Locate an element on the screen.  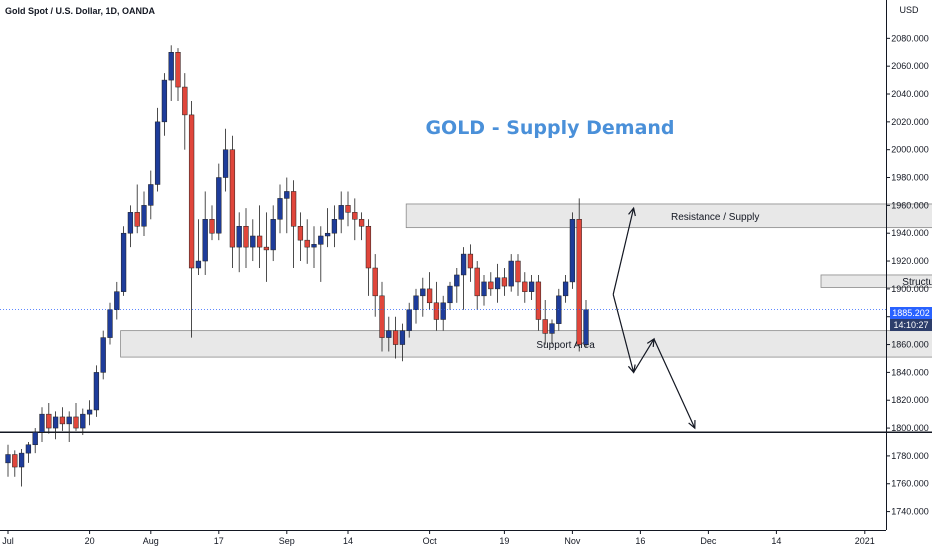
y-tick-label: 2040.000 is located at coordinates (910, 94).